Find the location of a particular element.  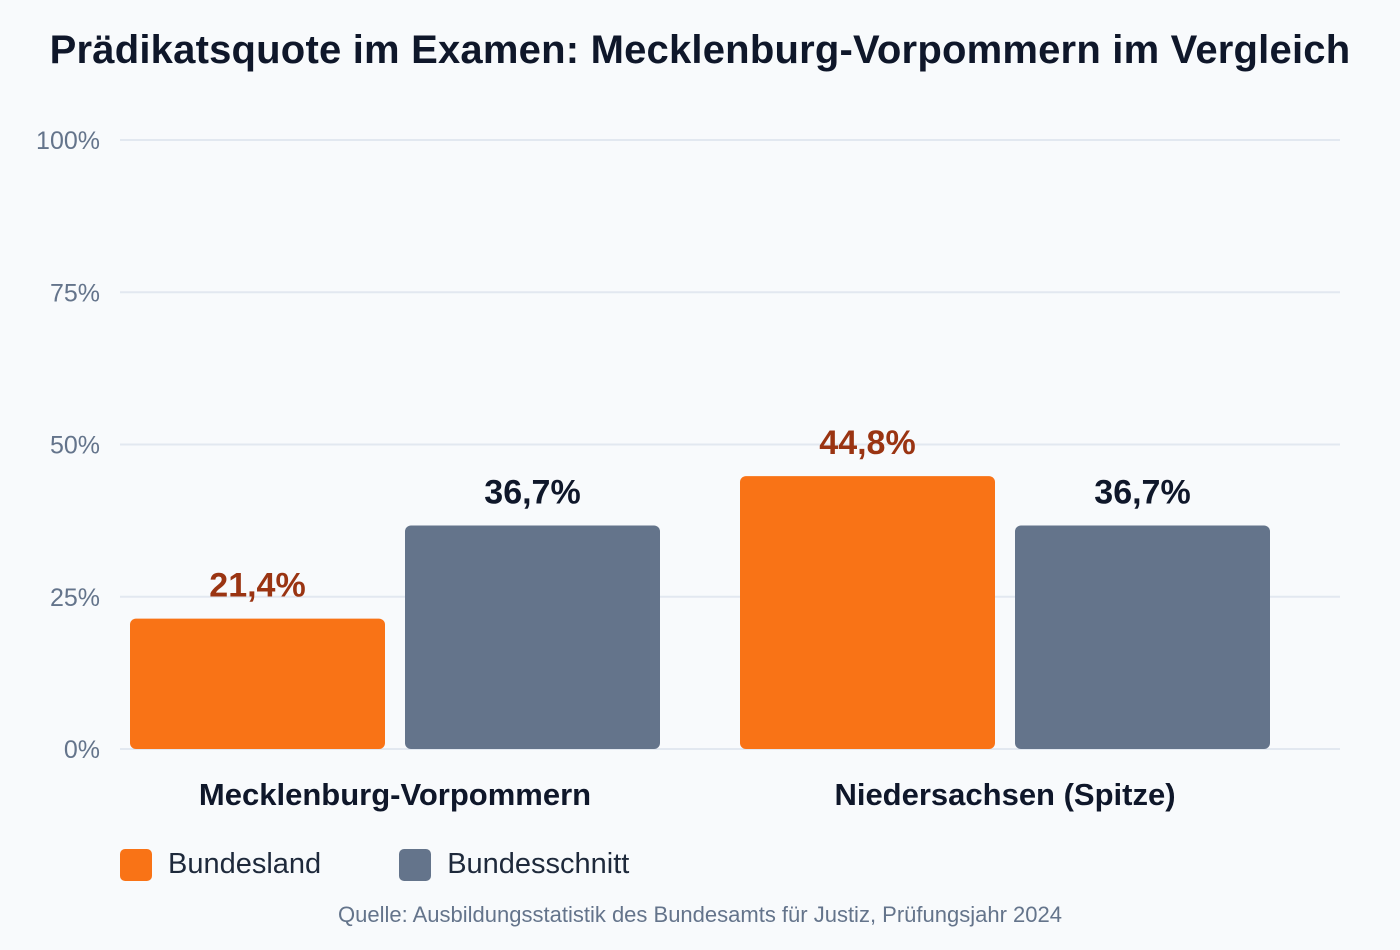

x-category-label: Niedersachsen (Spitze) is located at coordinates (1004, 794).